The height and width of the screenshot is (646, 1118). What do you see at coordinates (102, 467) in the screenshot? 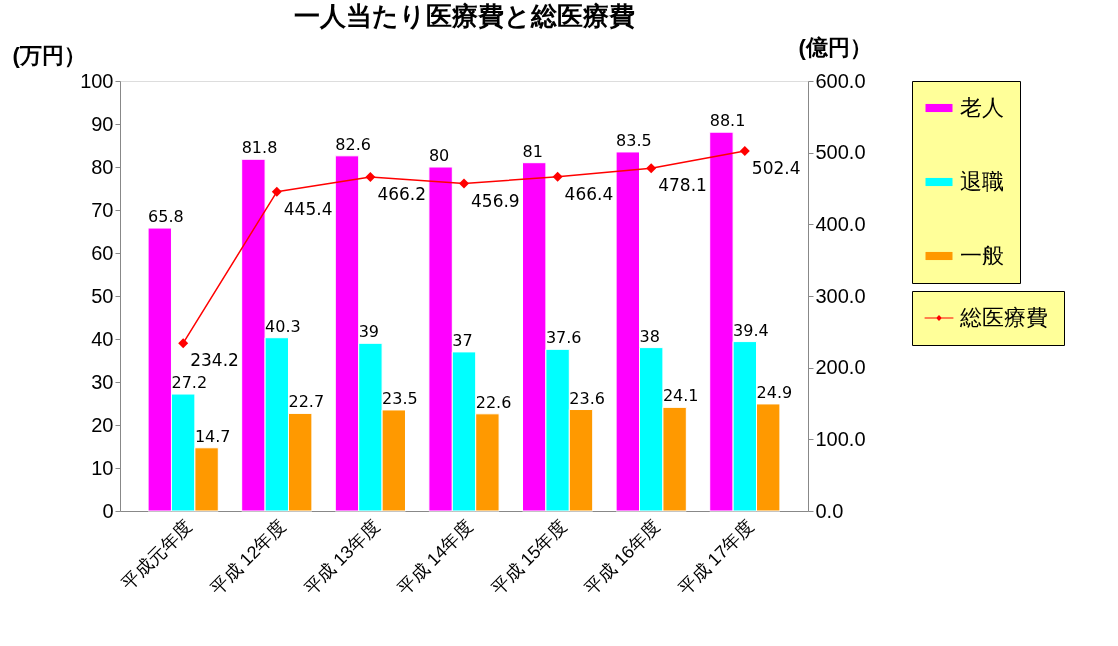
I see `y-tick-label: 10` at bounding box center [102, 467].